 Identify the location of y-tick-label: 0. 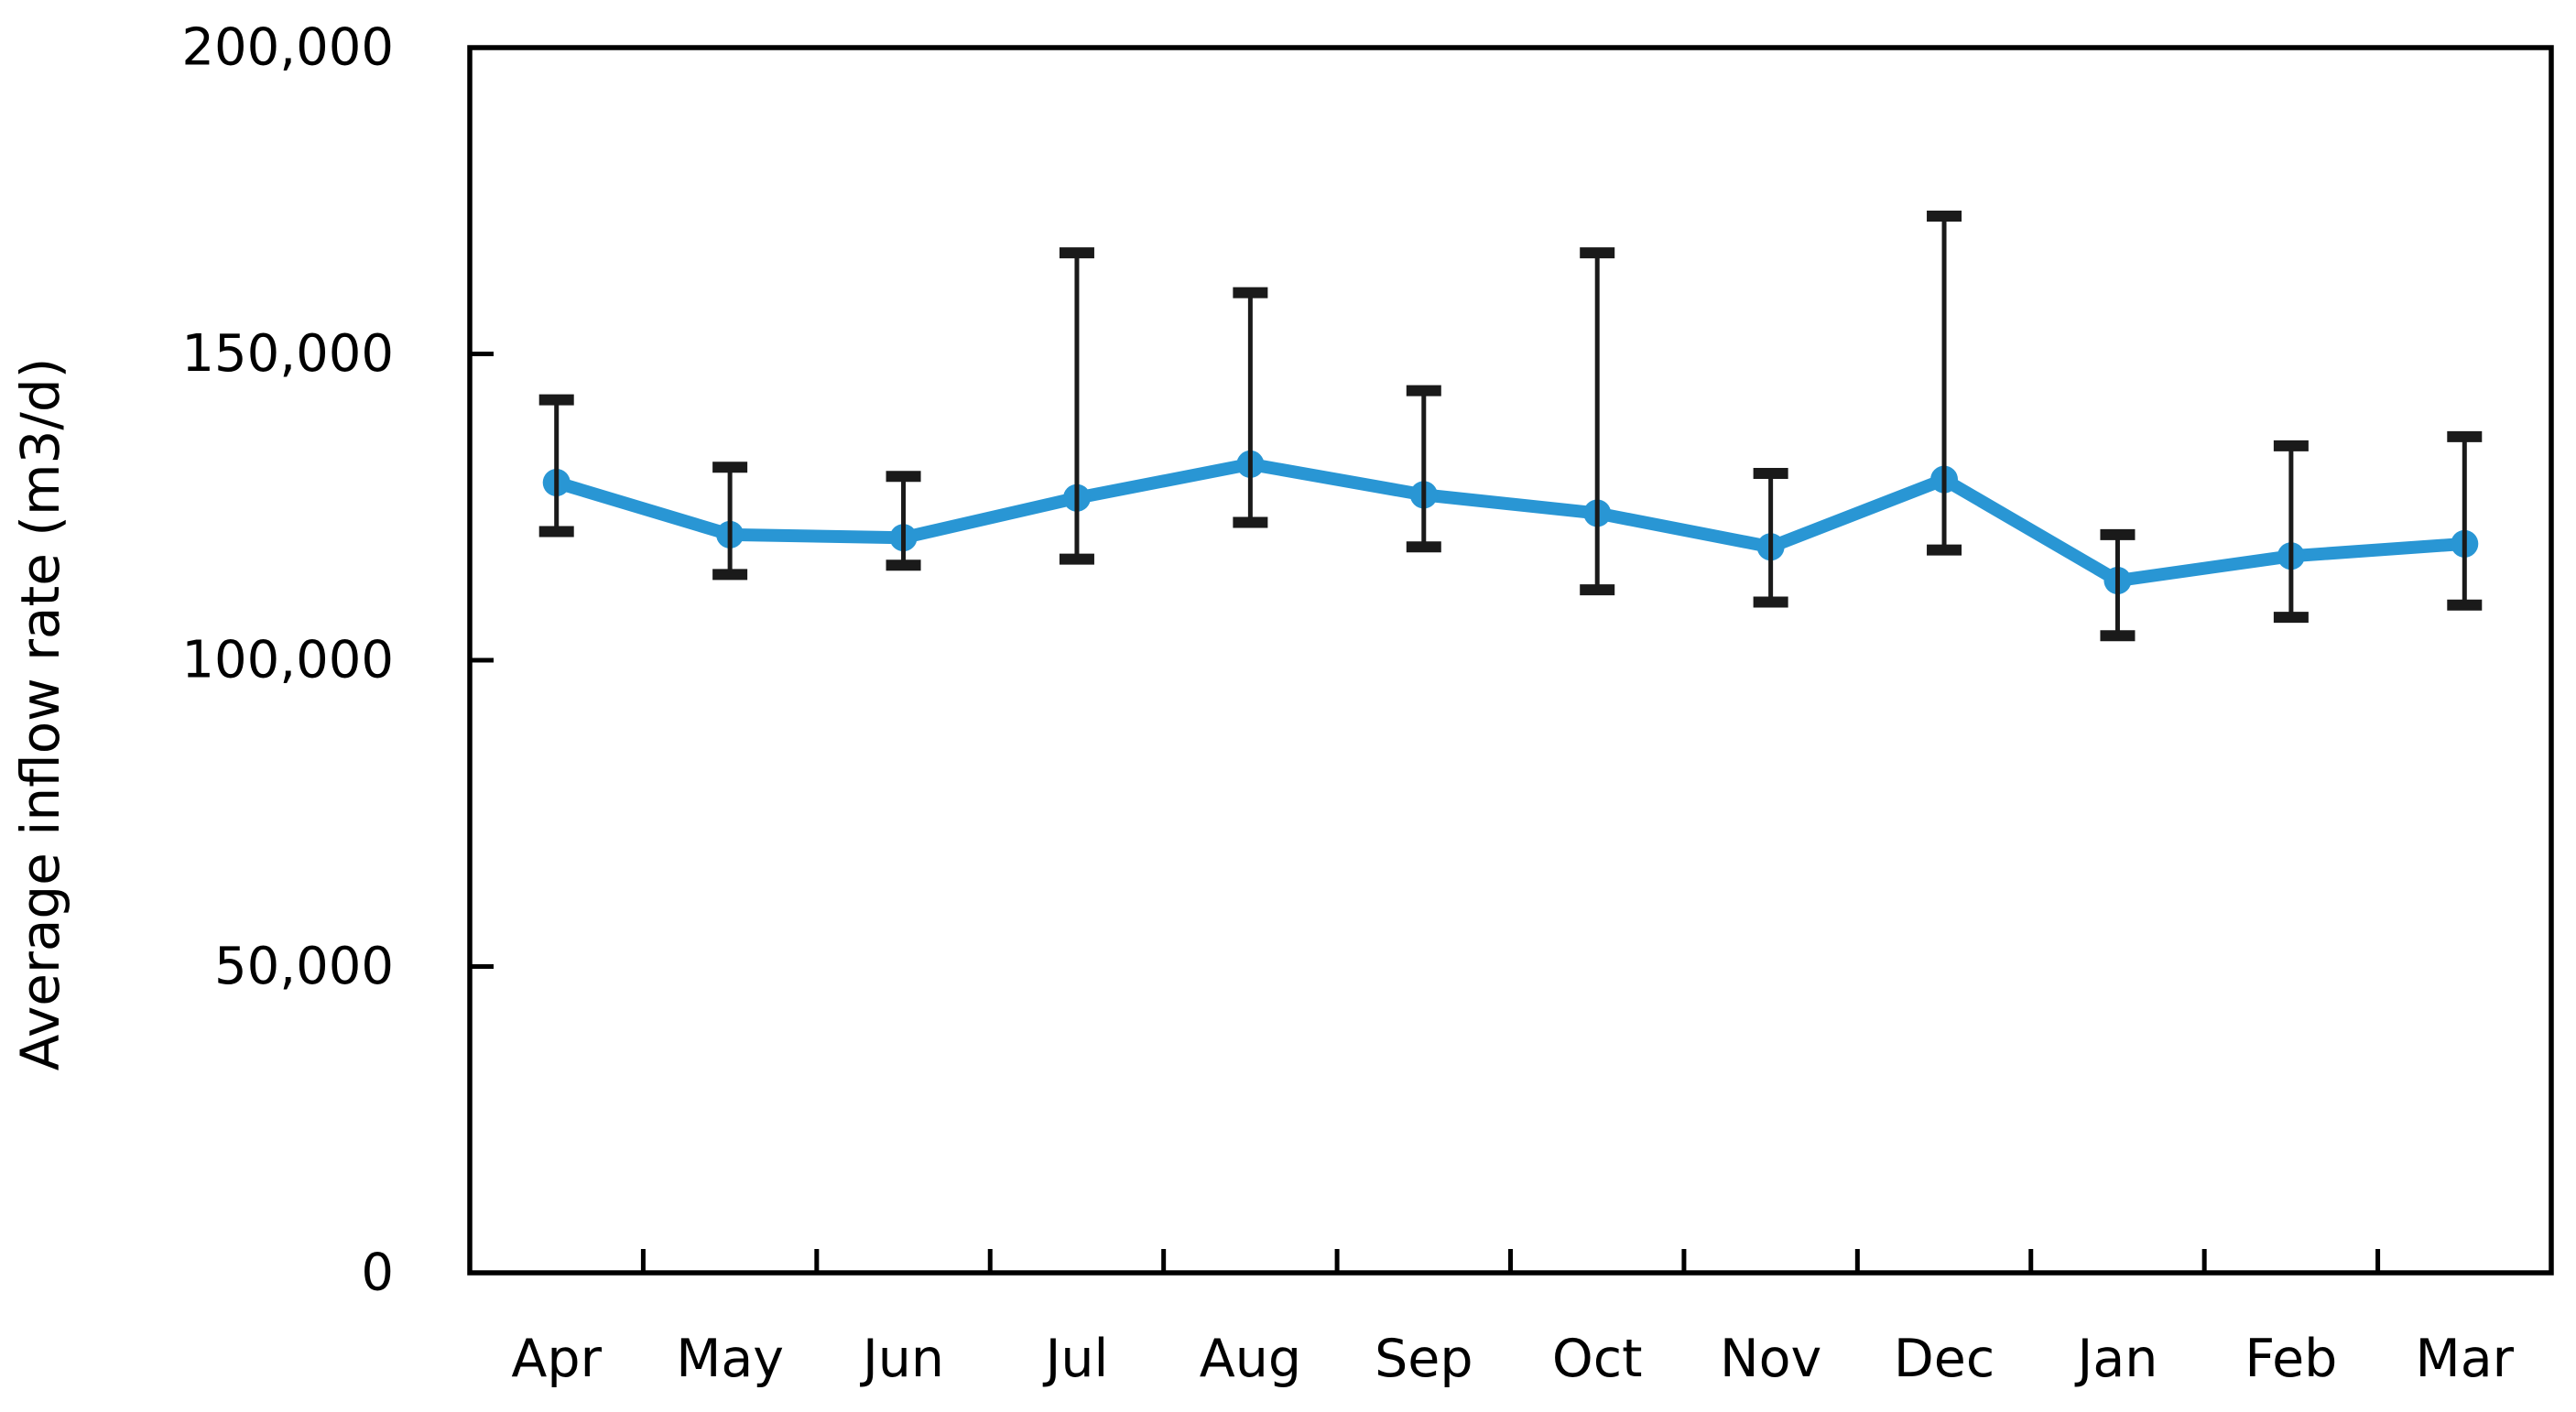
(377, 1273).